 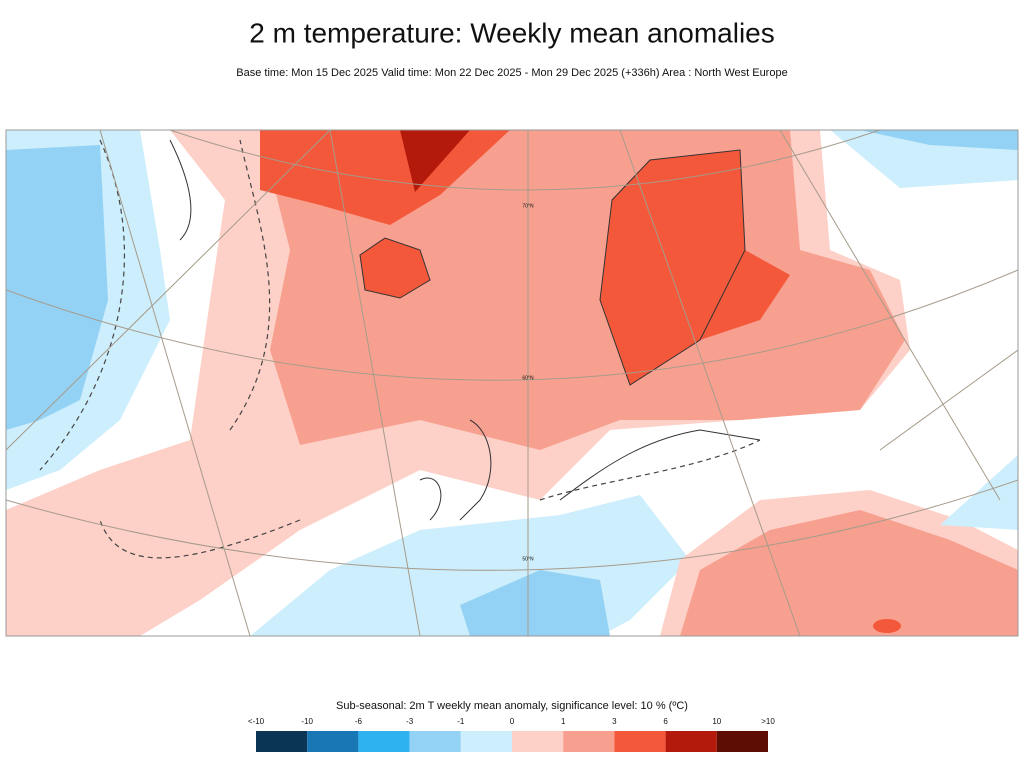 What do you see at coordinates (512, 32) in the screenshot?
I see `title: 2 m temperature: Weekly mean anomalies` at bounding box center [512, 32].